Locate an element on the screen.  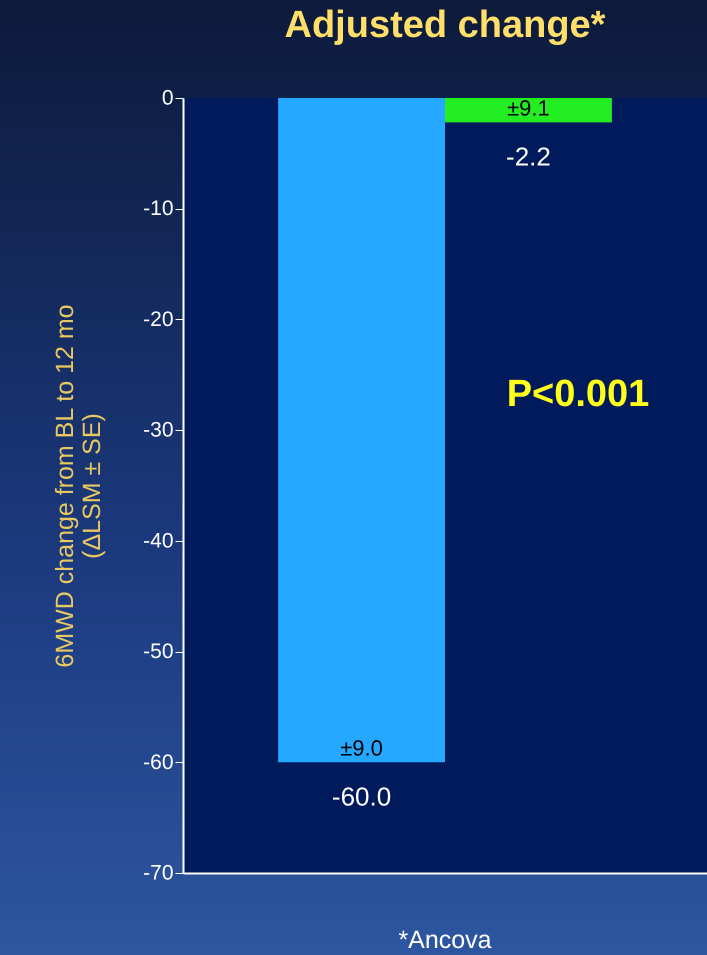
text: *Ancova is located at coordinates (445, 940).